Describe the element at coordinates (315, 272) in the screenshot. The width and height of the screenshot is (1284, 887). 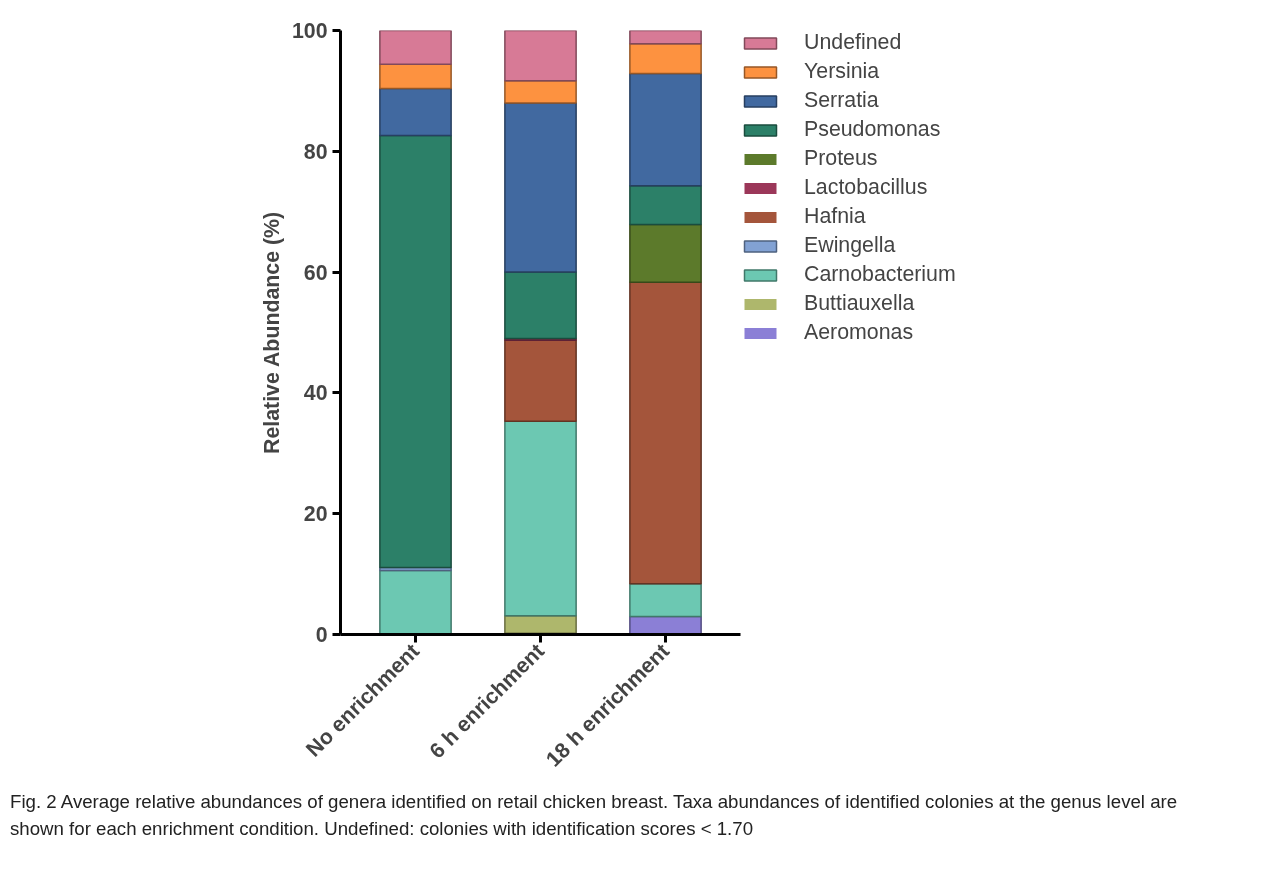
I see `y-tick-label: 60` at that location.